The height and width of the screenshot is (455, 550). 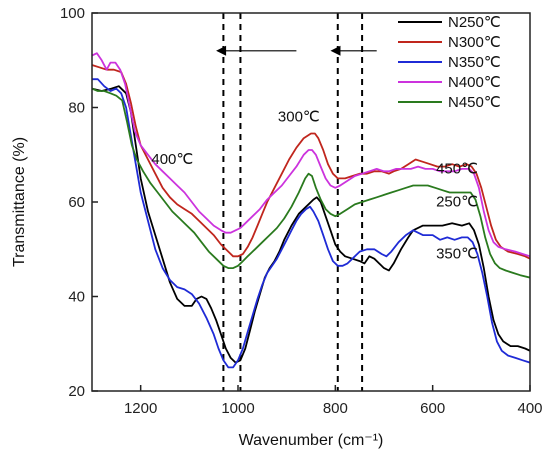 I want to click on y-tick-label-3: 80, so click(x=76, y=108).